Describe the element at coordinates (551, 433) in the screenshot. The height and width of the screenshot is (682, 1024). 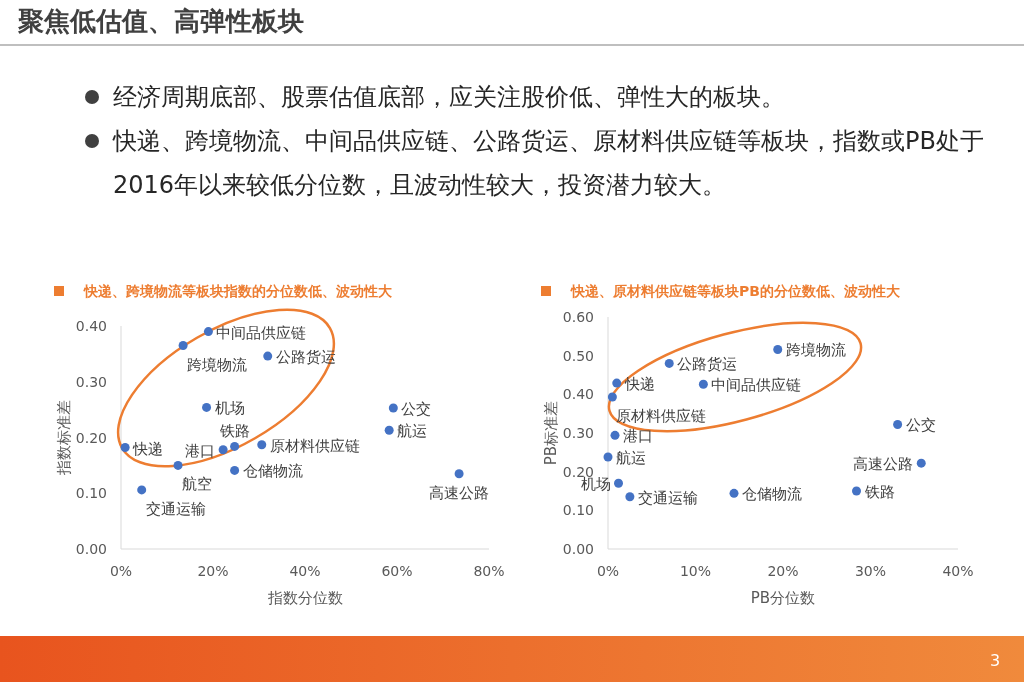
I see `y-axis-title: PB标准差` at that location.